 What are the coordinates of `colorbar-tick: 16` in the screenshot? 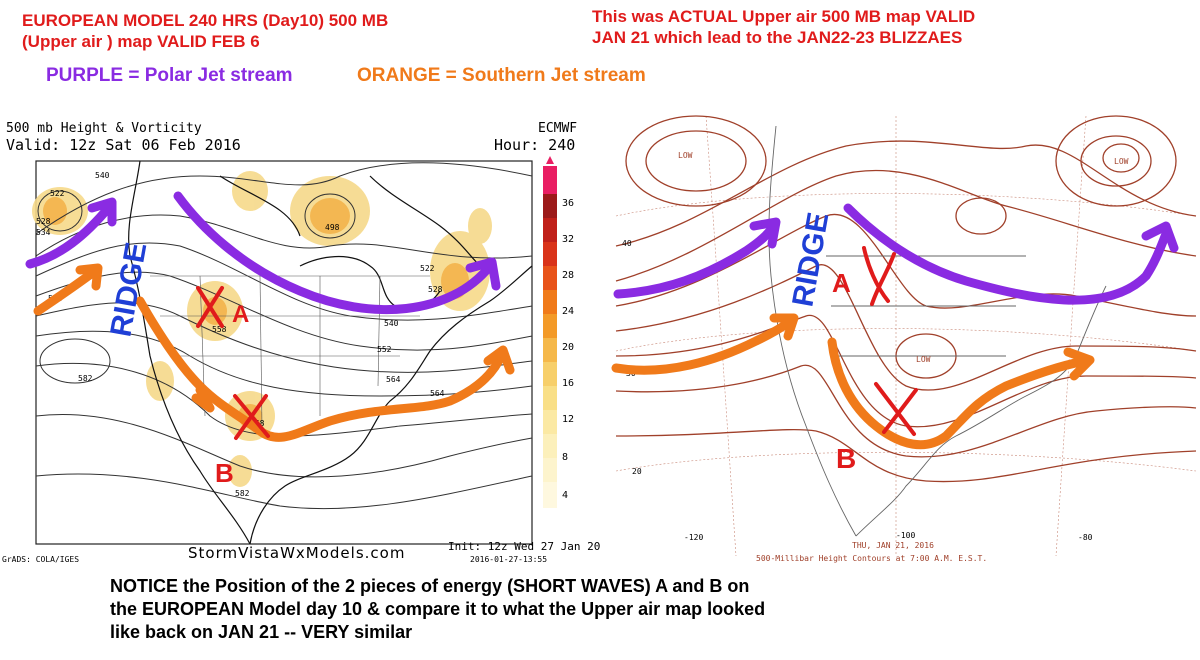 It's located at (568, 383).